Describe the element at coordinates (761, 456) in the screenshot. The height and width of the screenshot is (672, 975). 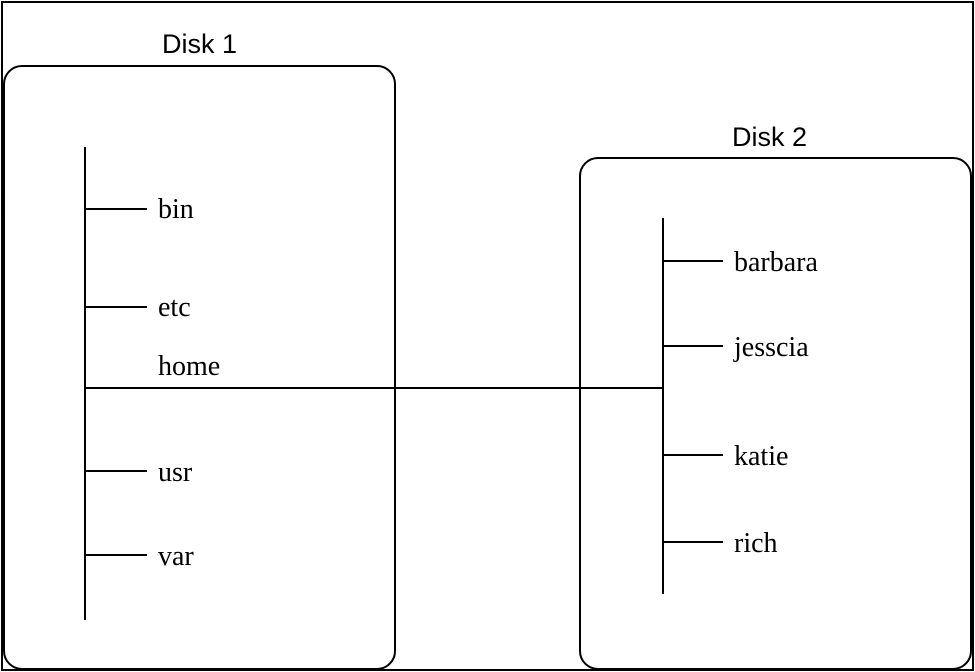
I see `dir-katie: katie` at that location.